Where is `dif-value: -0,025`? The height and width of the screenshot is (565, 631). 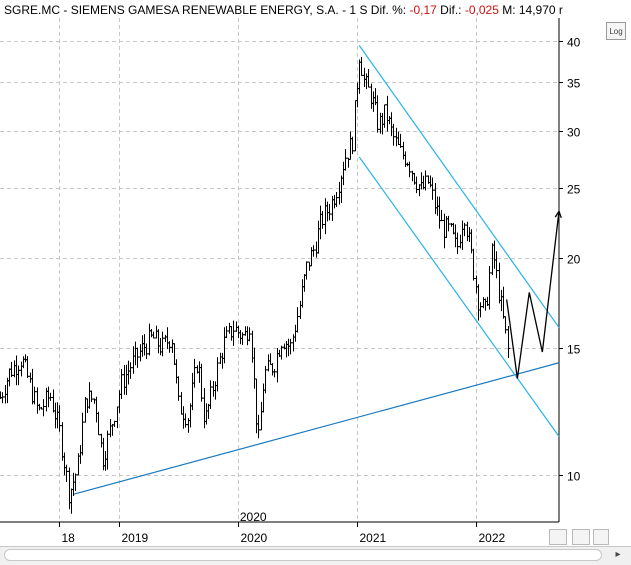
dif-value: -0,025 is located at coordinates (481, 10).